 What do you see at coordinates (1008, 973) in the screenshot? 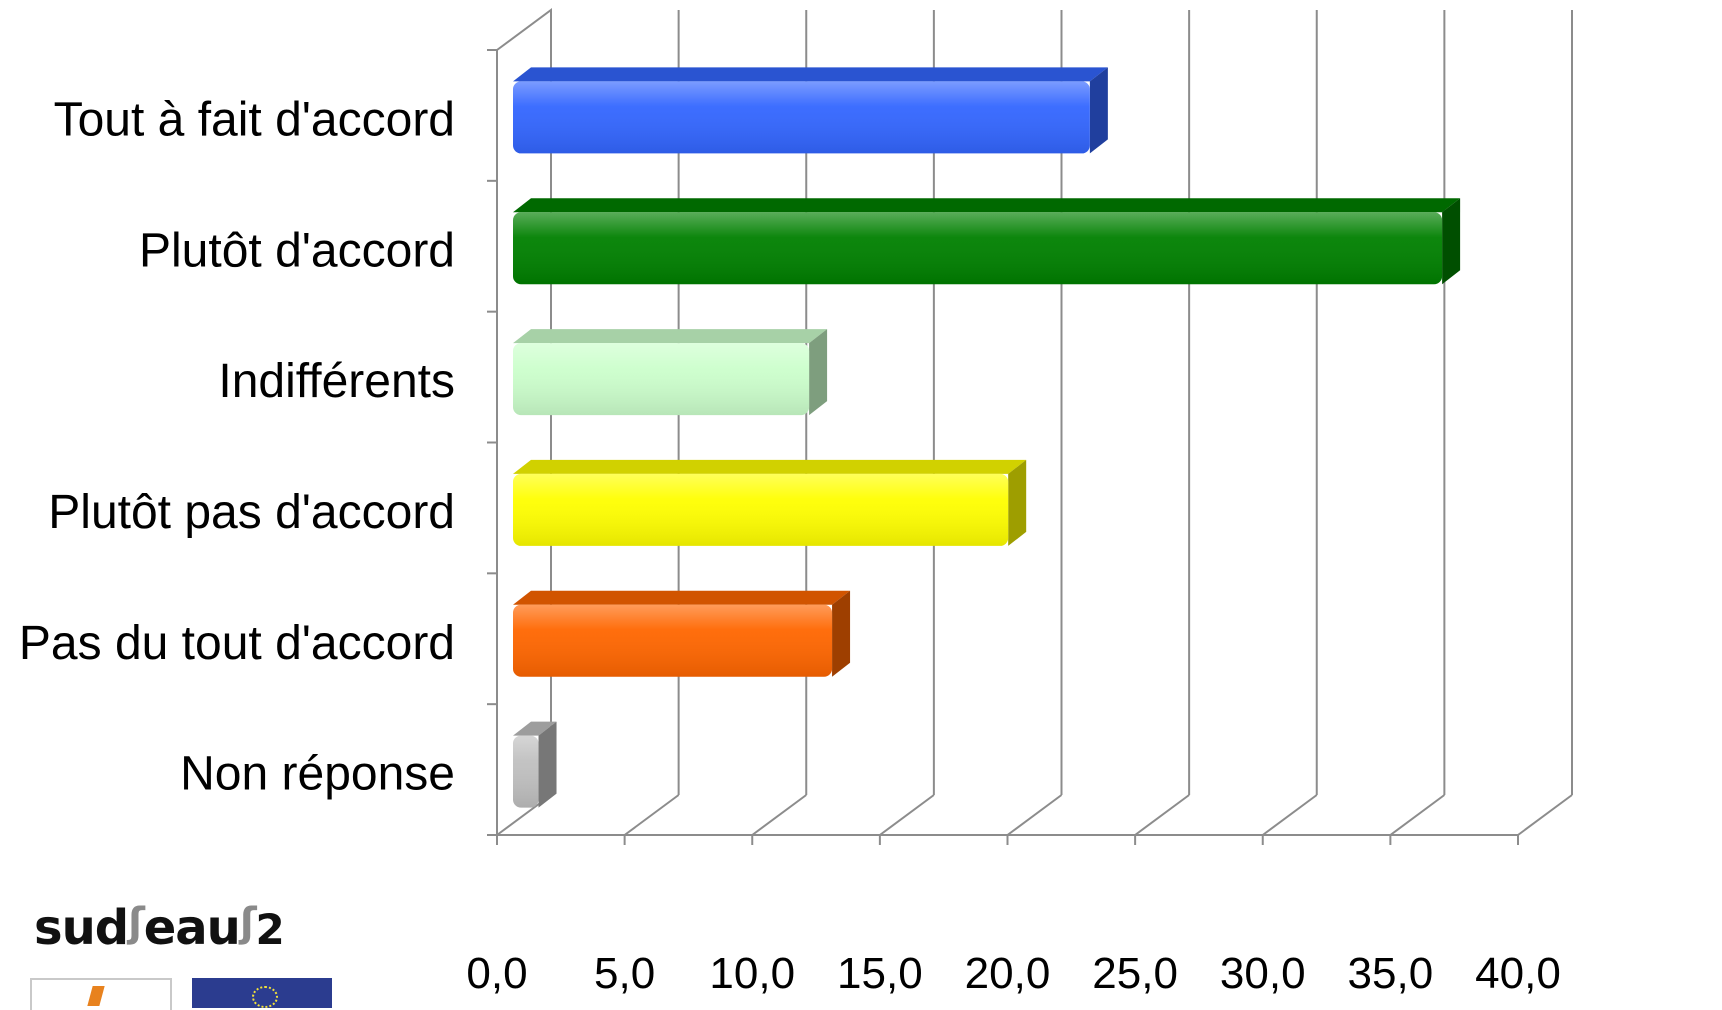
I see `x-tick-label: 20,0` at bounding box center [1008, 973].